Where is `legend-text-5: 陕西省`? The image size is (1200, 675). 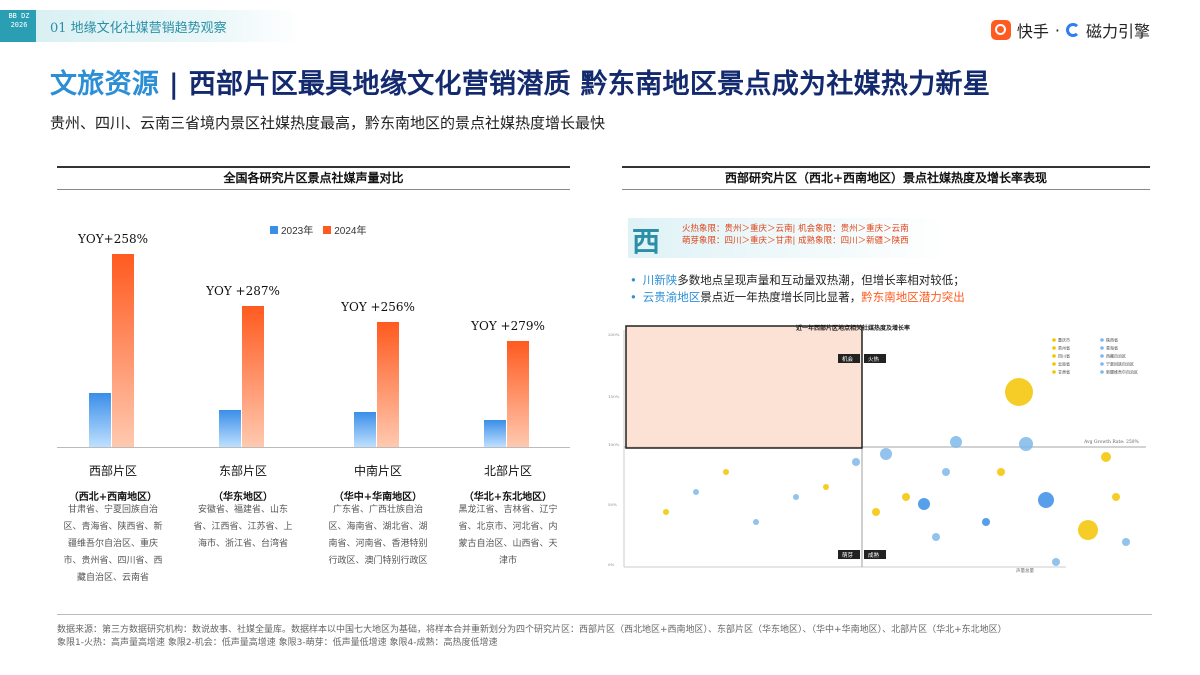 legend-text-5: 陕西省 is located at coordinates (1112, 340).